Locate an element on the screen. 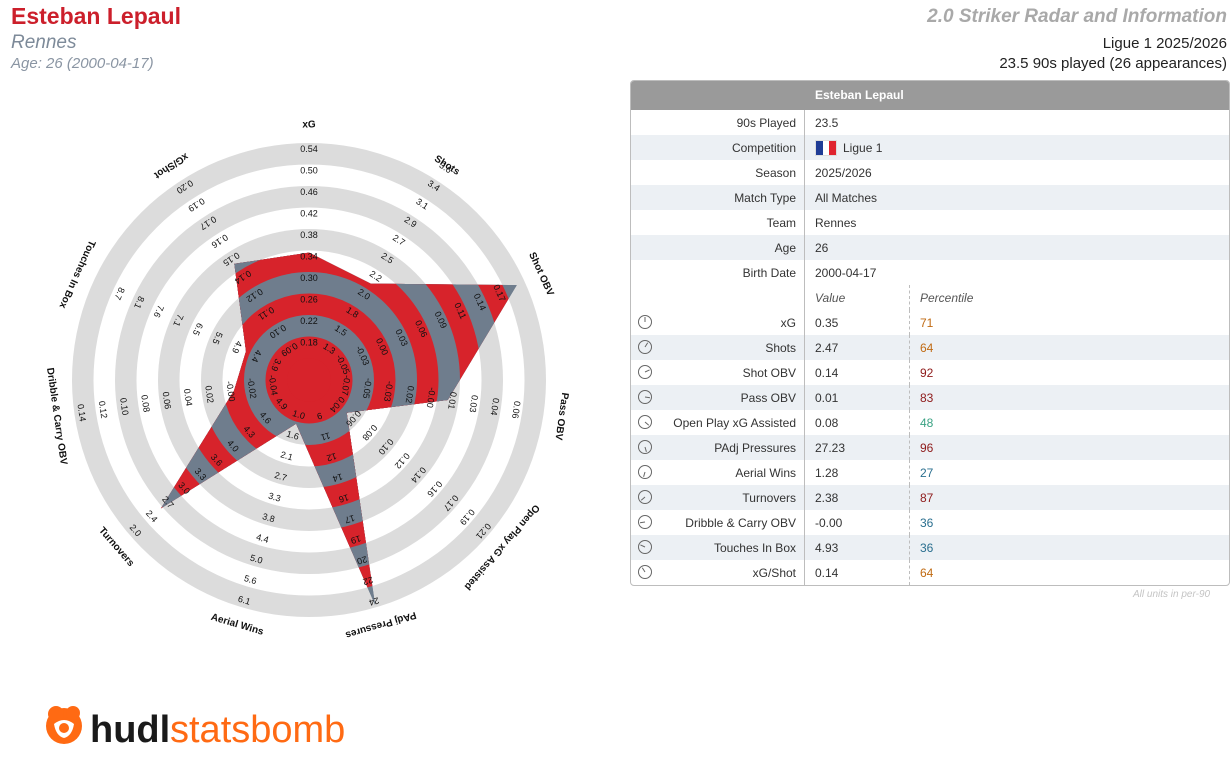 This screenshot has height=780, width=1230. tick-label-9-7: 8.1 is located at coordinates (139, 303).